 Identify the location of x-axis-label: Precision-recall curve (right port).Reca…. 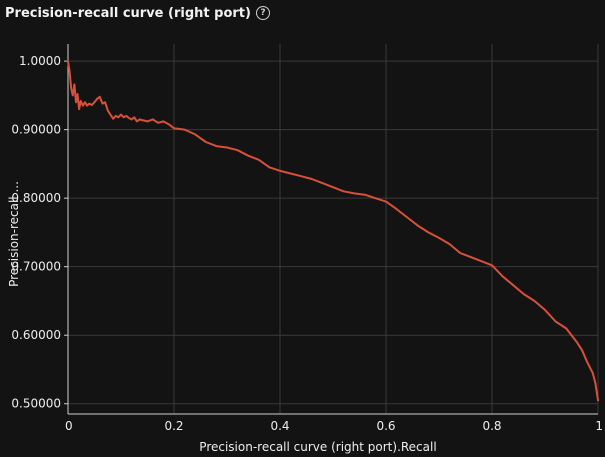
(317, 447).